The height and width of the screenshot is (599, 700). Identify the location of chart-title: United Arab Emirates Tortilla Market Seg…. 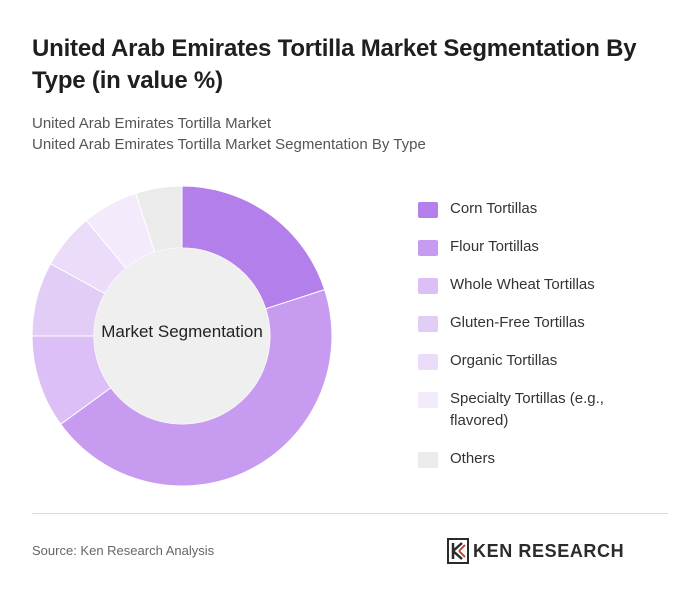
(334, 64).